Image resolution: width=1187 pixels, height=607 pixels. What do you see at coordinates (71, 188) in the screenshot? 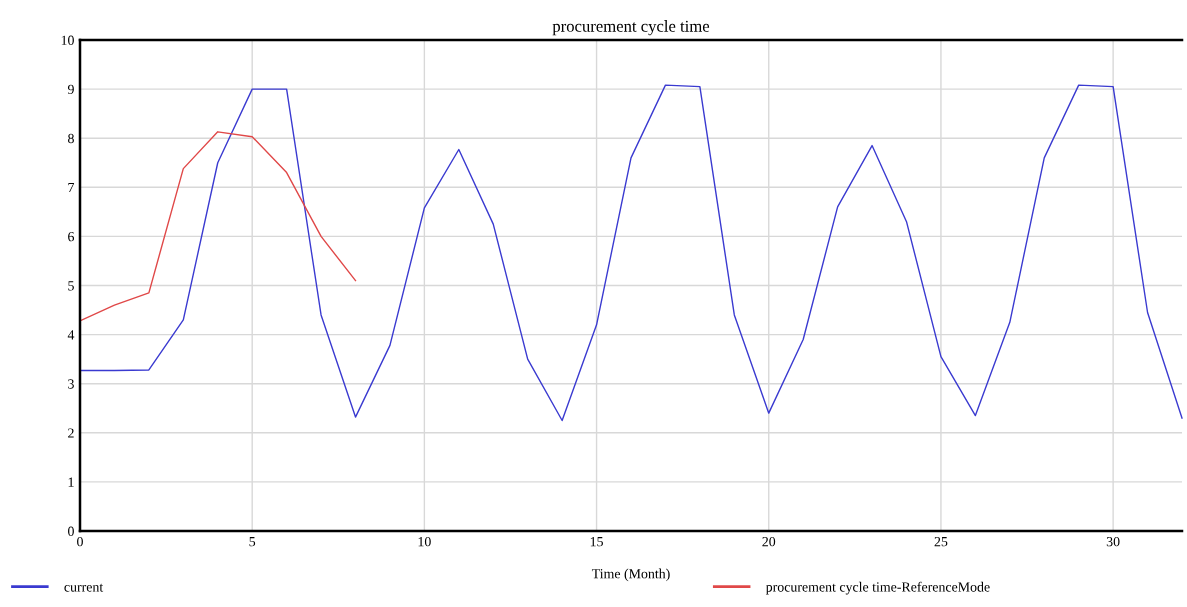
I see `y-tick-label: 7` at bounding box center [71, 188].